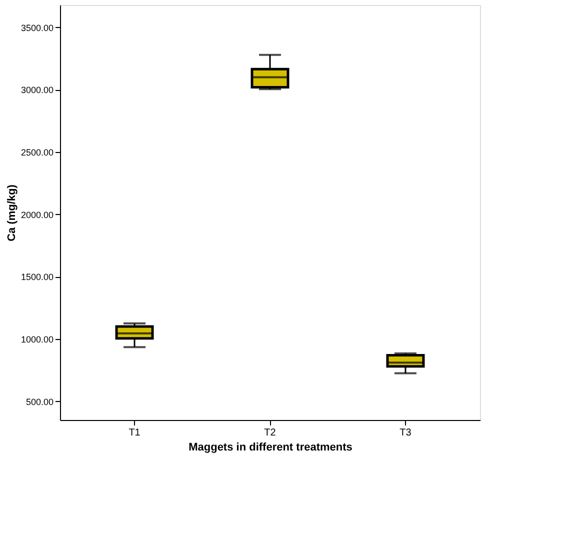 The height and width of the screenshot is (533, 566). What do you see at coordinates (37, 215) in the screenshot?
I see `y-tick-label: 2000.00` at bounding box center [37, 215].